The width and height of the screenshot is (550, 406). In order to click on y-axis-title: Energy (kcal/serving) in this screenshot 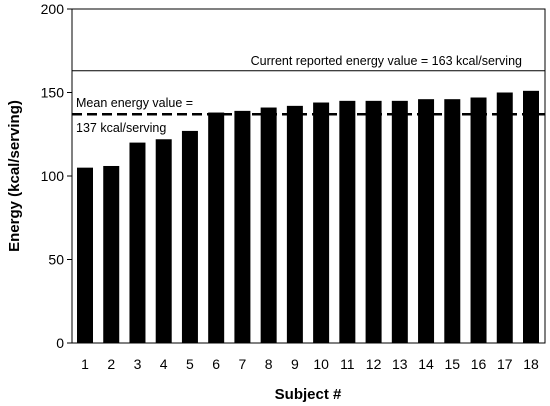, I will do `click(14, 176)`.